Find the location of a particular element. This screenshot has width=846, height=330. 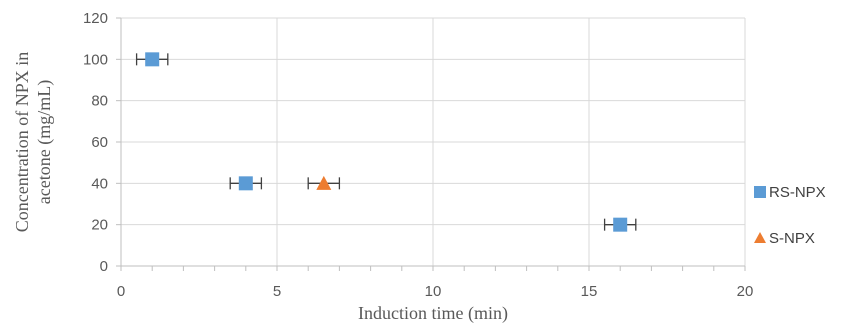

x-axis-title: Induction time (min) is located at coordinates (433, 313).